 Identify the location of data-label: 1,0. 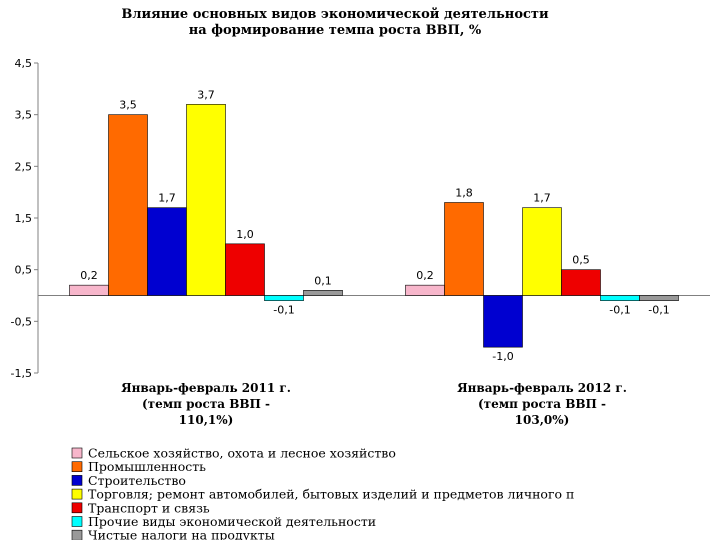
(245, 234).